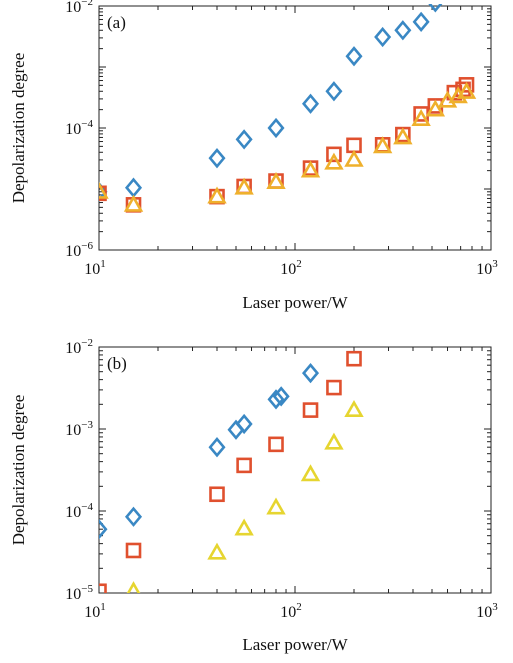  I want to click on y-tick-label: 10⁻⁵, so click(79, 593).